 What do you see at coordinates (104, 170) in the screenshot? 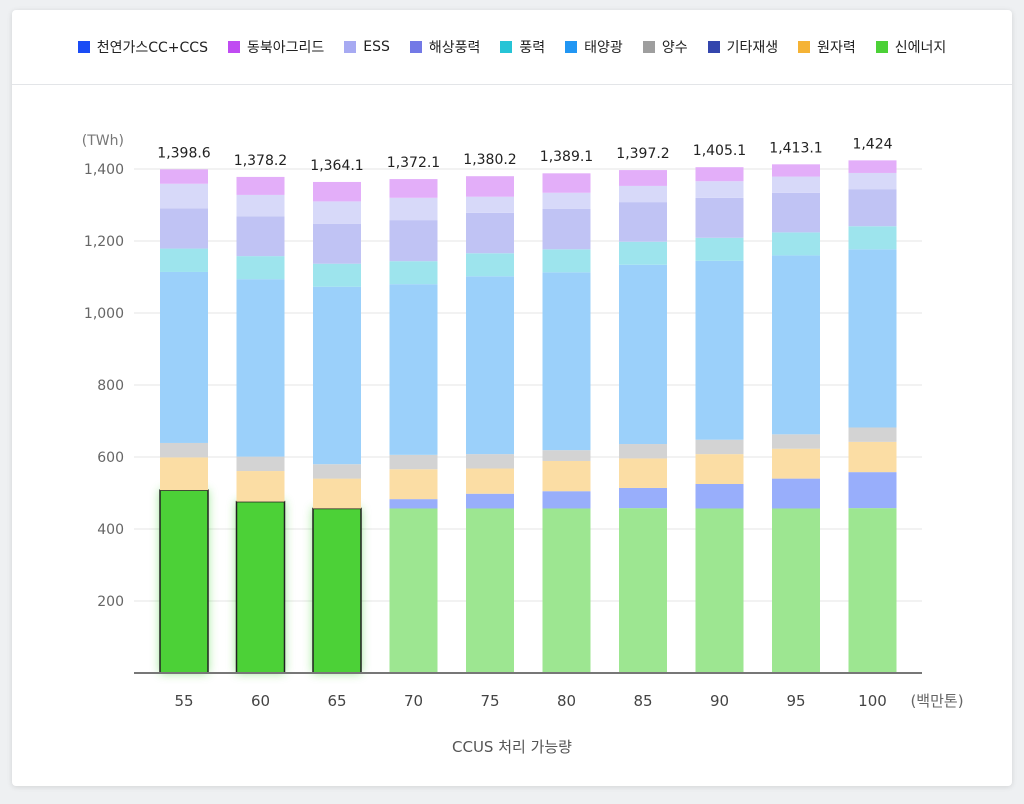
I see `y-tick-label: 1,400` at bounding box center [104, 170].